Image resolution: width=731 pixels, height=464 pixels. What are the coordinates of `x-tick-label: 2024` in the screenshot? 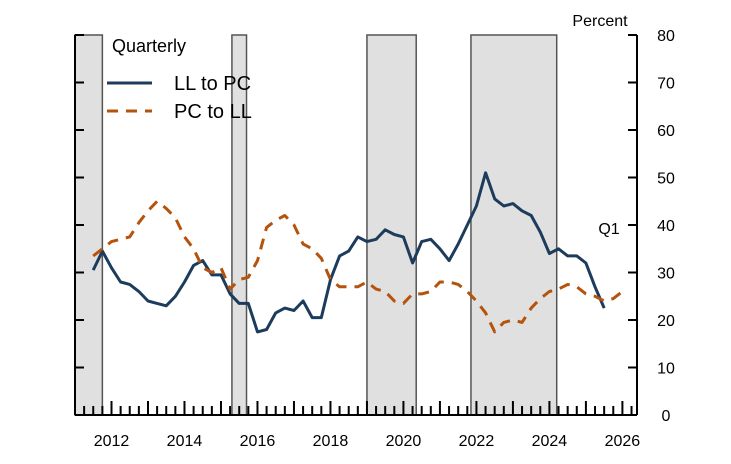 It's located at (550, 441).